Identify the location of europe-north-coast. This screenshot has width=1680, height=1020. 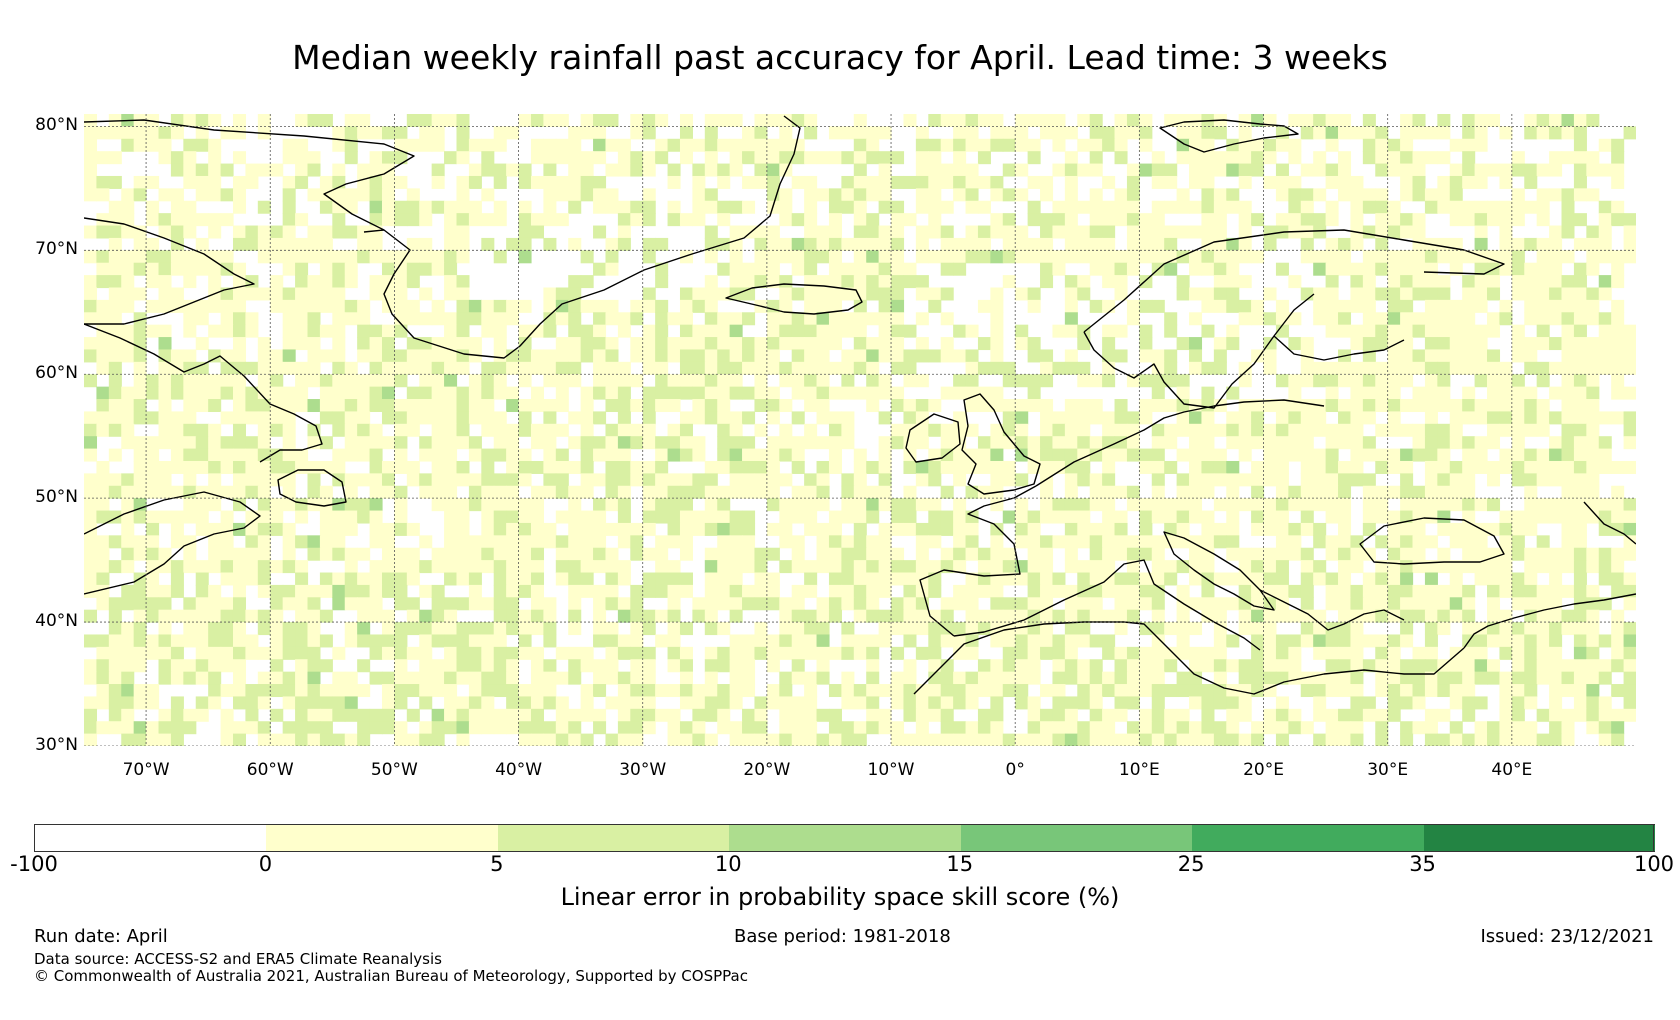
(1180, 443).